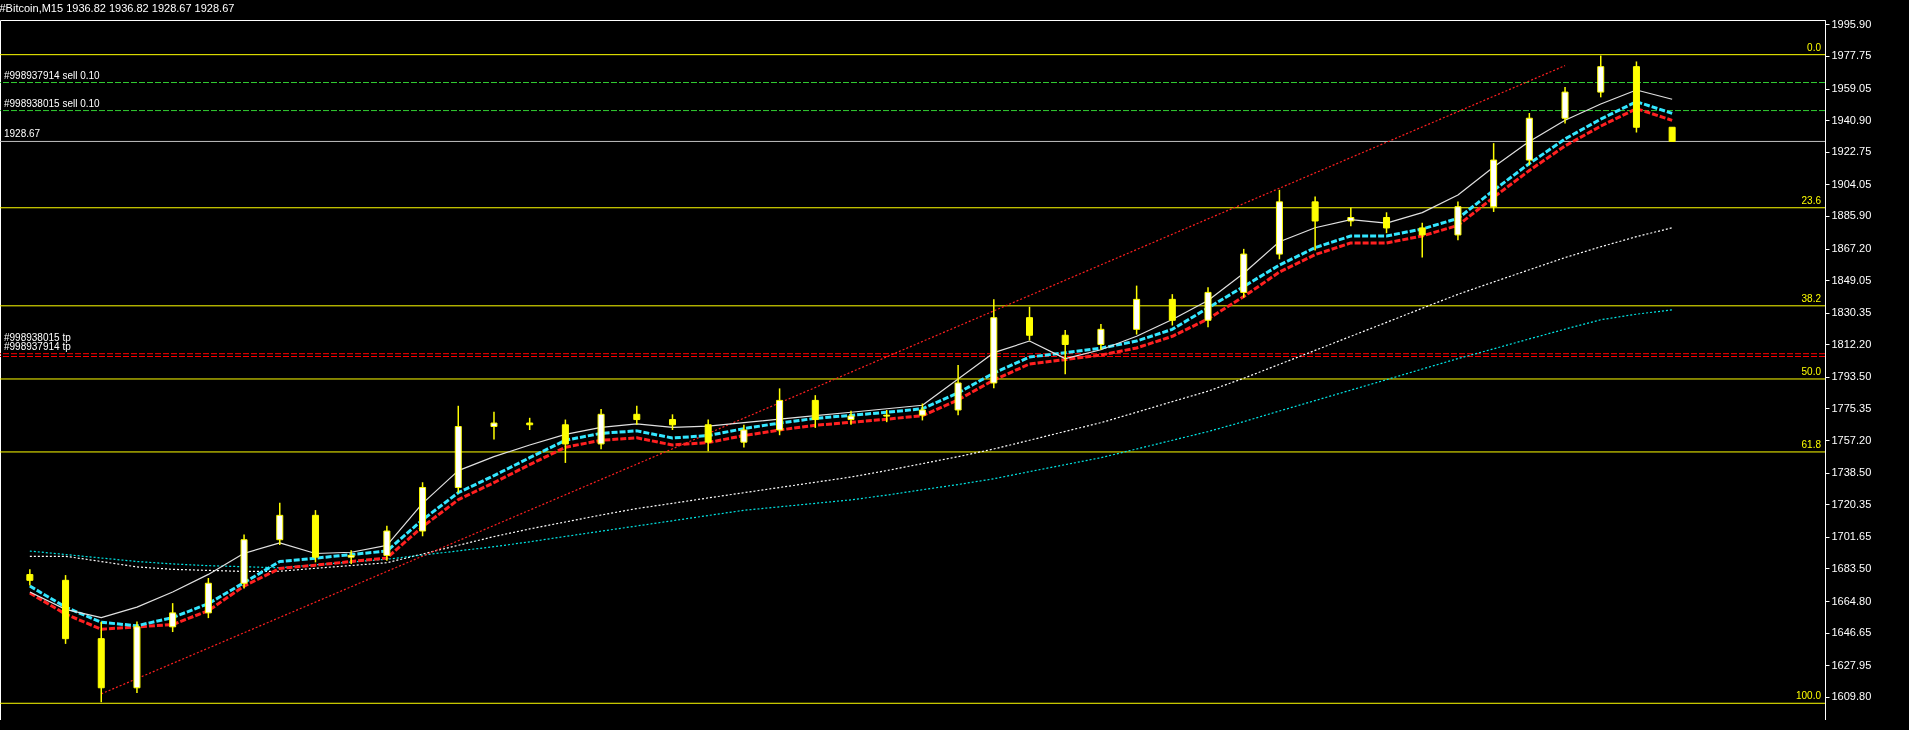 This screenshot has width=1909, height=730. Describe the element at coordinates (1811, 200) in the screenshot. I see `annotation: 23.6` at that location.